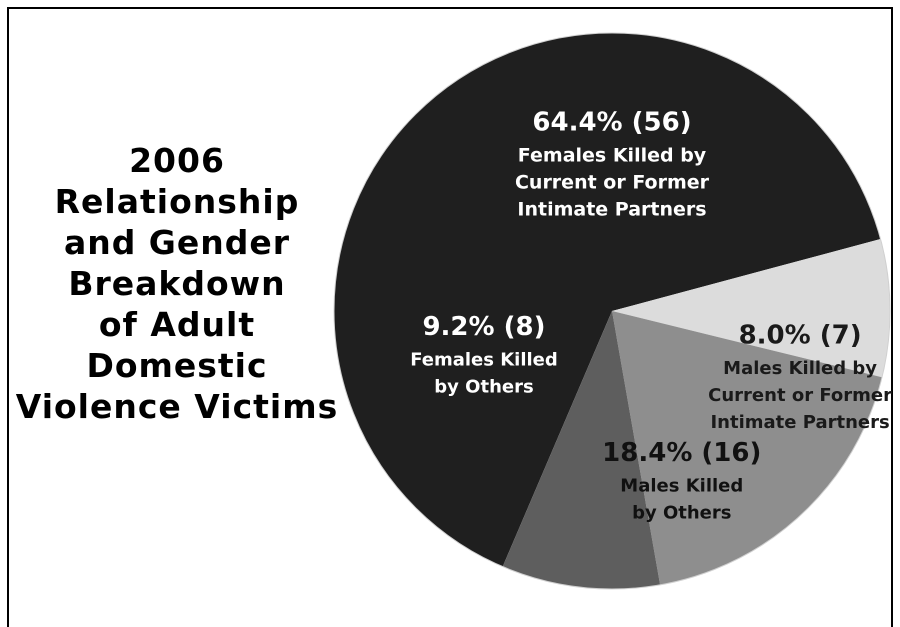 The height and width of the screenshot is (627, 900). I want to click on slice-value-label: 9.2% (8), so click(483, 327).